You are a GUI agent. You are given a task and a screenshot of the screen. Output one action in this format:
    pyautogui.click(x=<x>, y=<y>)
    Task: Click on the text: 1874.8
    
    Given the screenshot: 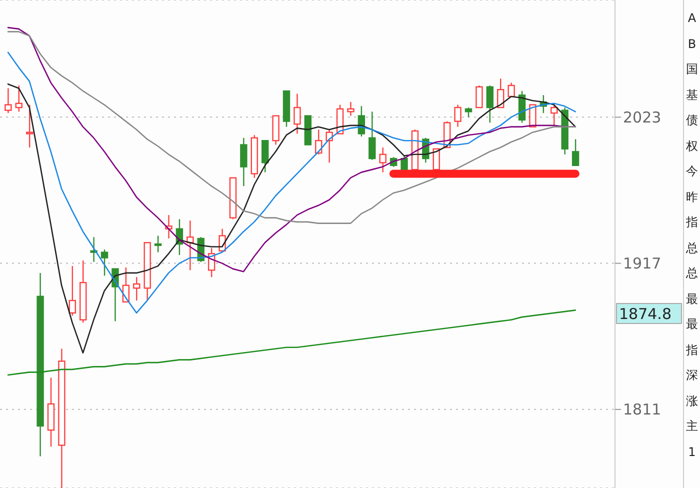 What is the action you would take?
    pyautogui.click(x=649, y=313)
    